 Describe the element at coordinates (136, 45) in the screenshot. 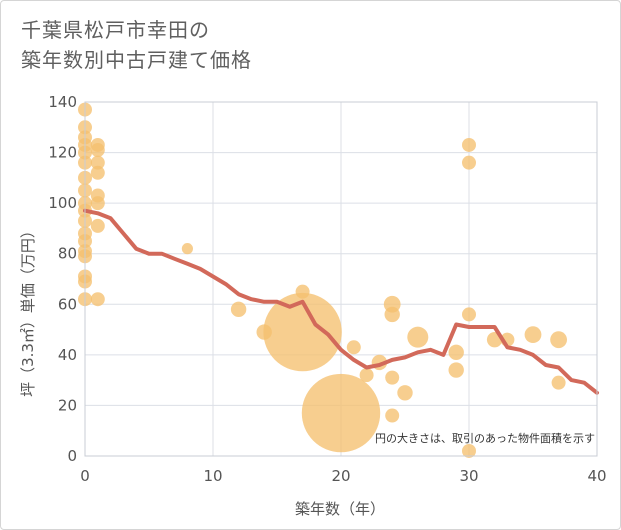

I see `chart-title: 千葉県松戸市幸田の 築年数別中古戸建て価格` at that location.